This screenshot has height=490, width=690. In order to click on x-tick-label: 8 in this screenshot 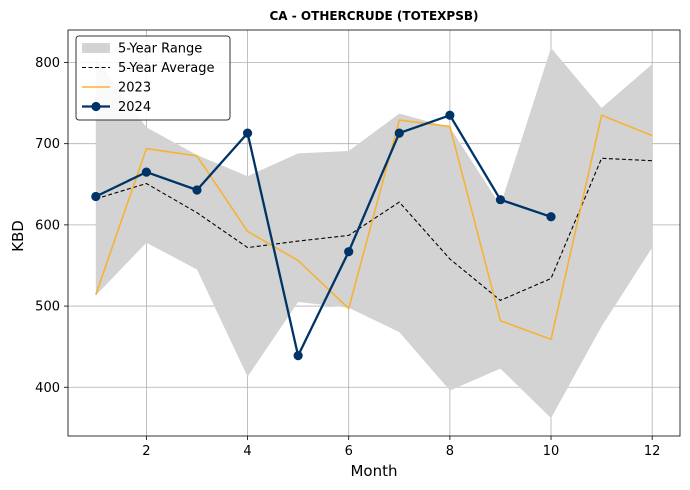, I will do `click(450, 451)`.